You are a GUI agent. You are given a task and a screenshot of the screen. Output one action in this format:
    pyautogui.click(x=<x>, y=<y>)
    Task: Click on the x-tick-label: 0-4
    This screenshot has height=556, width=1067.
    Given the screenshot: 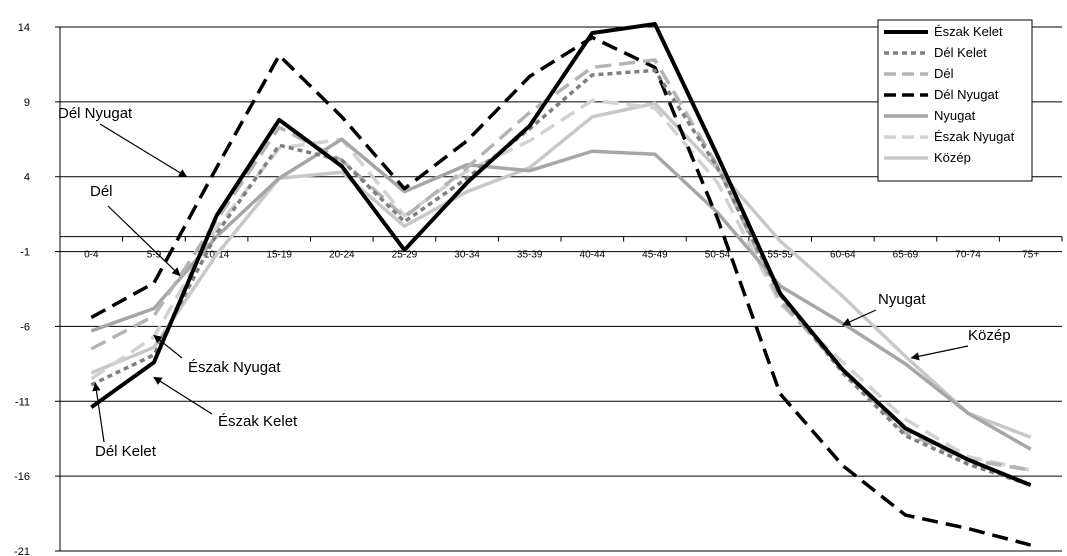 What is the action you would take?
    pyautogui.click(x=91, y=255)
    